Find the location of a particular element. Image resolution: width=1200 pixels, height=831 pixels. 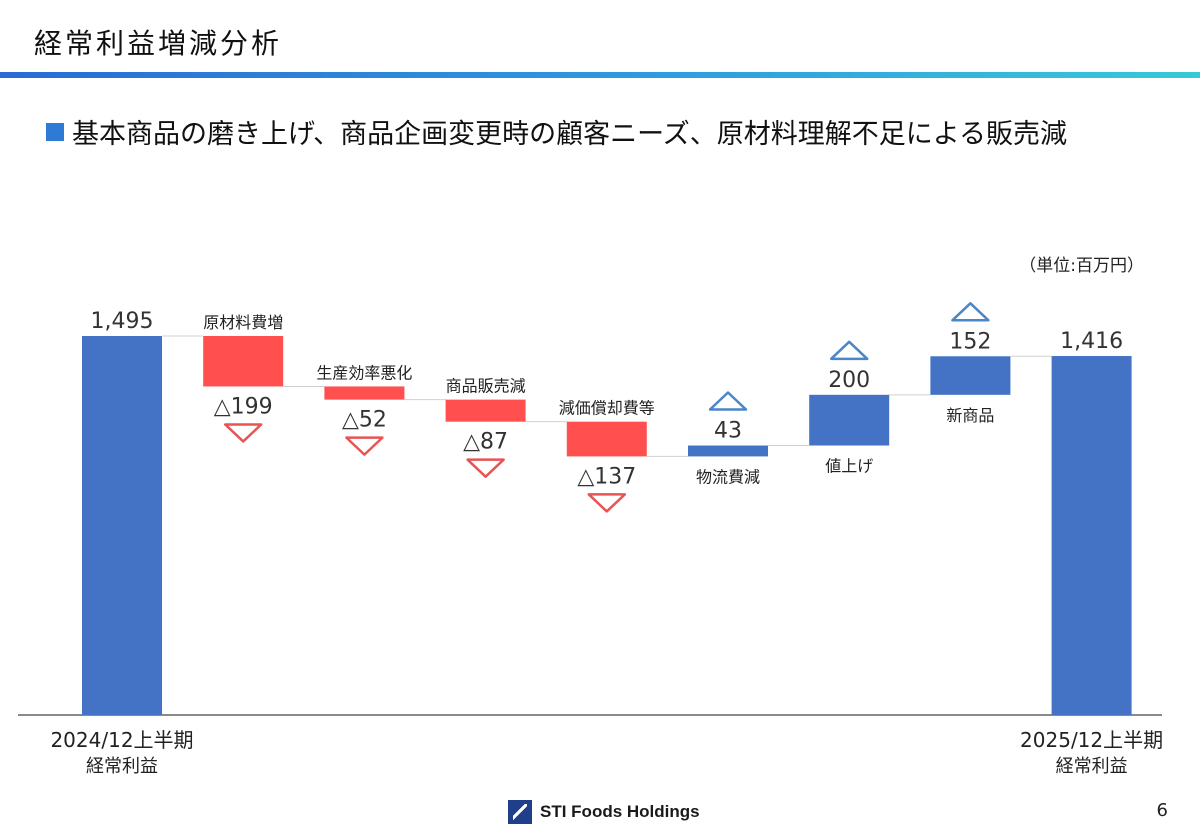

data-label: 152 is located at coordinates (970, 341).